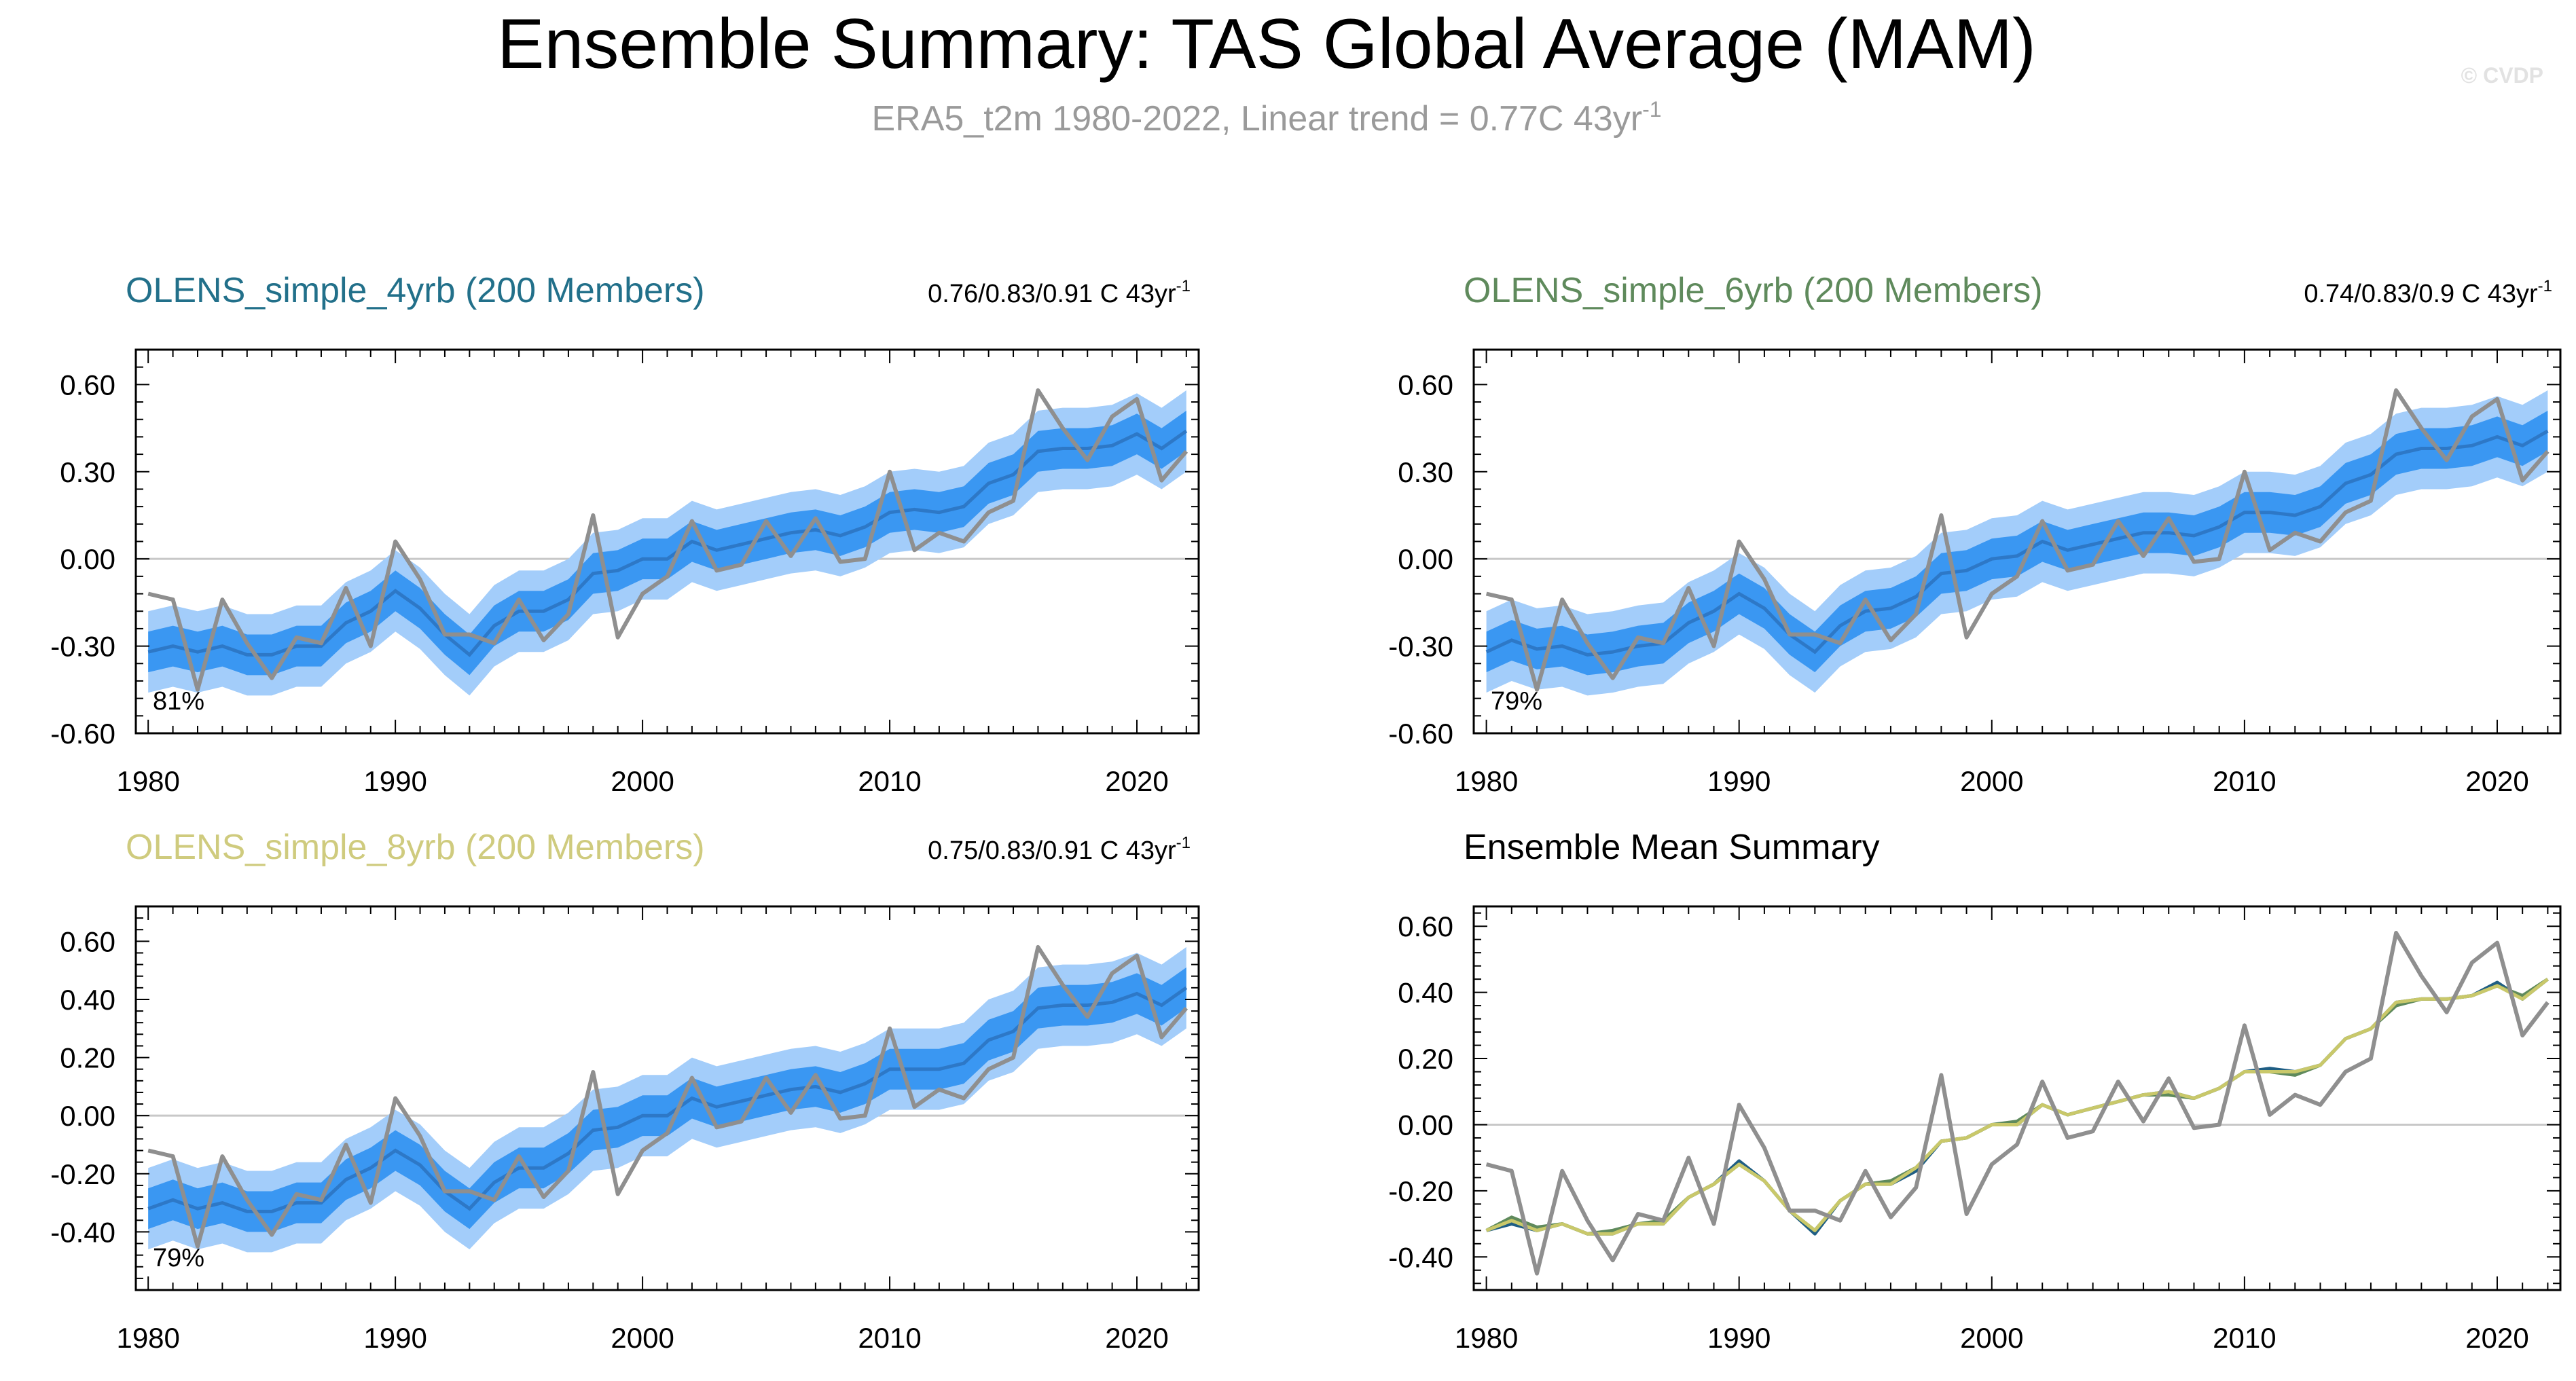  Describe the element at coordinates (415, 847) in the screenshot. I see `panel-title: OLENS_simple_8yrb (200 Members)` at that location.